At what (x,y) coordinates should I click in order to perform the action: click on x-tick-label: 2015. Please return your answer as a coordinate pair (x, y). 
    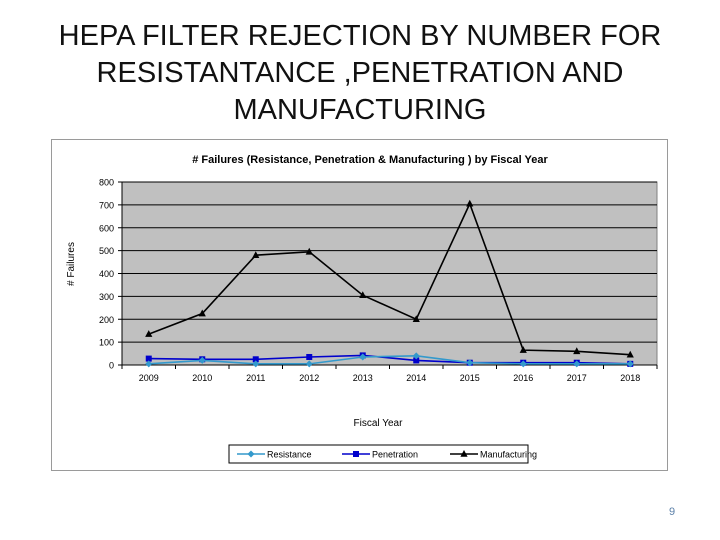
    Looking at the image, I should click on (470, 378).